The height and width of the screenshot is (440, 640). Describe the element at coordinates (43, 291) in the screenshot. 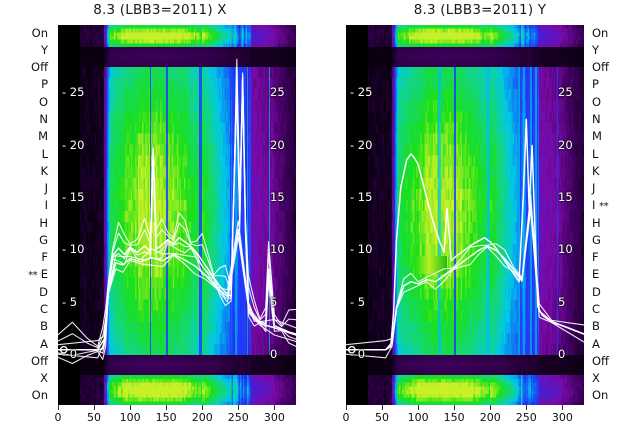

I see `category-label-d: D` at that location.